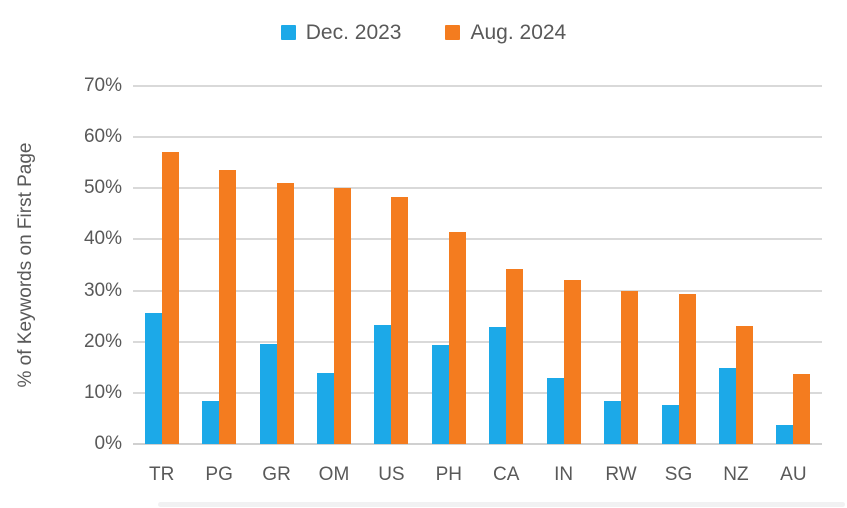 This screenshot has width=847, height=508. What do you see at coordinates (613, 422) in the screenshot?
I see `bar-dec-2023-rw` at bounding box center [613, 422].